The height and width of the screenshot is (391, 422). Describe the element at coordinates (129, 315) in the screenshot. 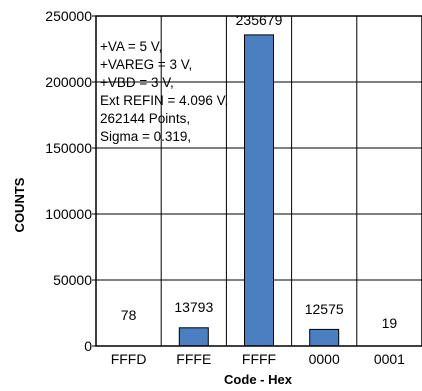

I see `data-label: 78` at that location.